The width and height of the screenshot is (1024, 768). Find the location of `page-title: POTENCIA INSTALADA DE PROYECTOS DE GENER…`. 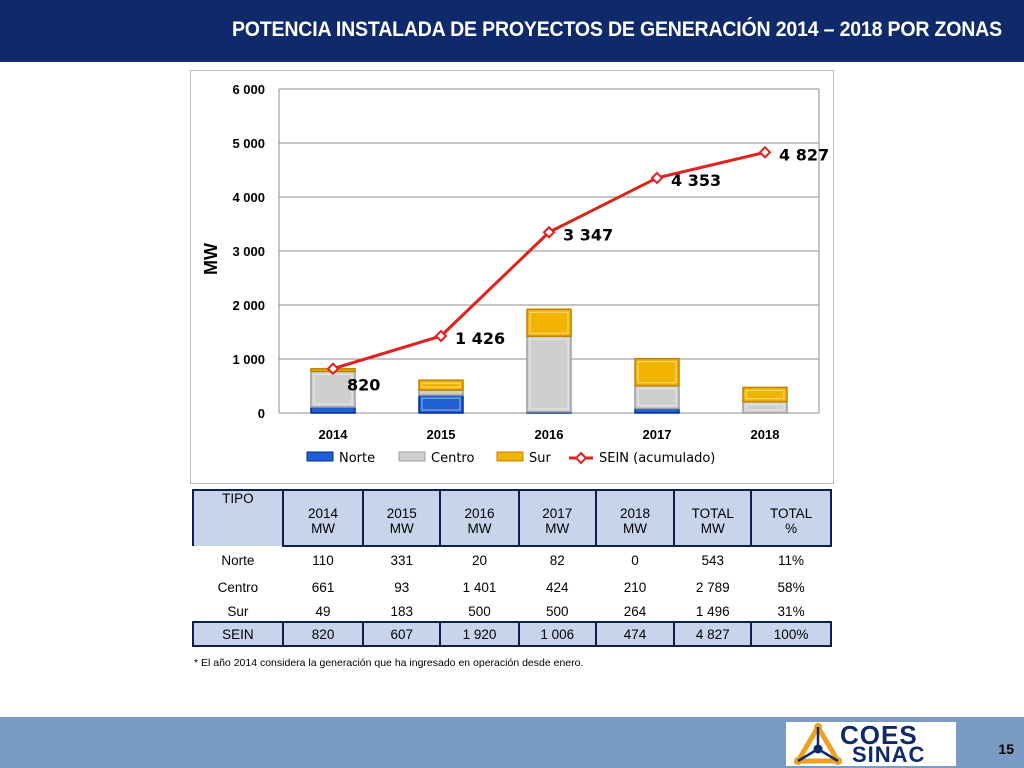

page-title: POTENCIA INSTALADA DE PROYECTOS DE GENER… is located at coordinates (617, 29).